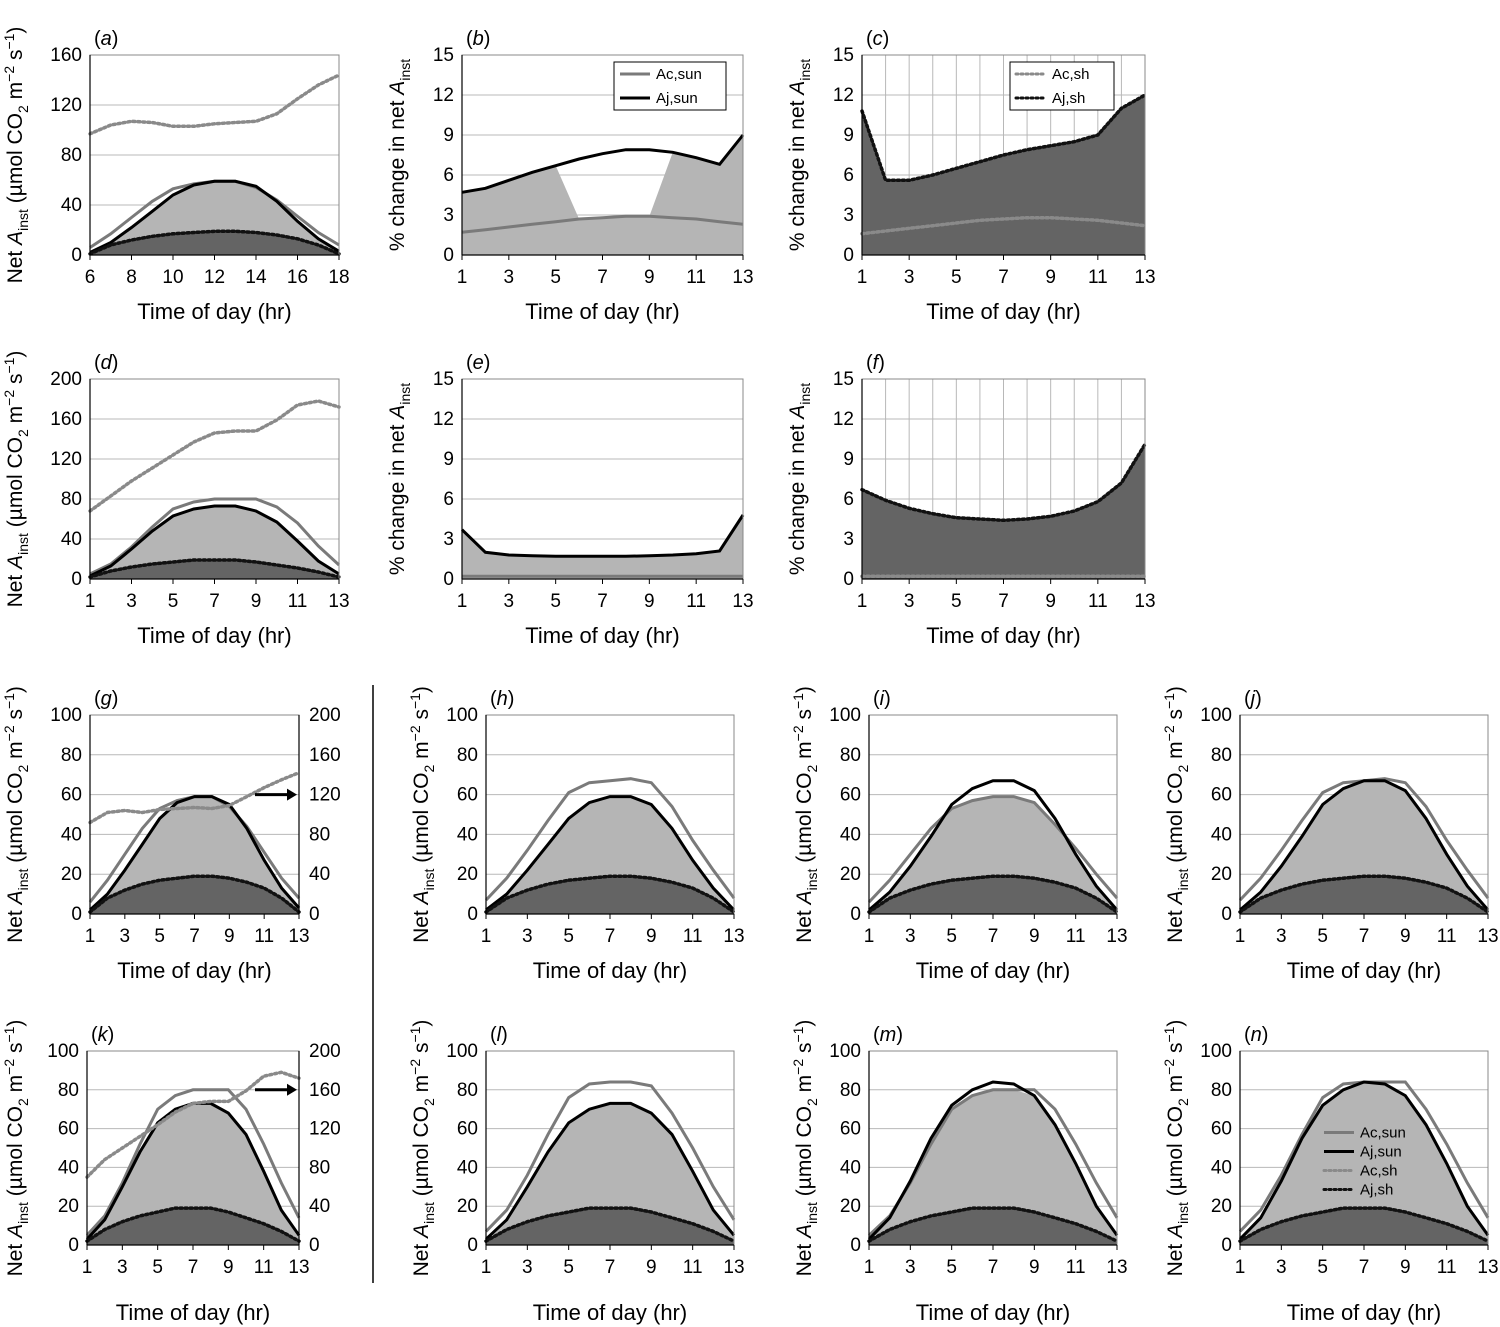  I want to click on legend: Ac,sun Aj,sun Ac,sh Aj,sh, so click(1364, 1162).